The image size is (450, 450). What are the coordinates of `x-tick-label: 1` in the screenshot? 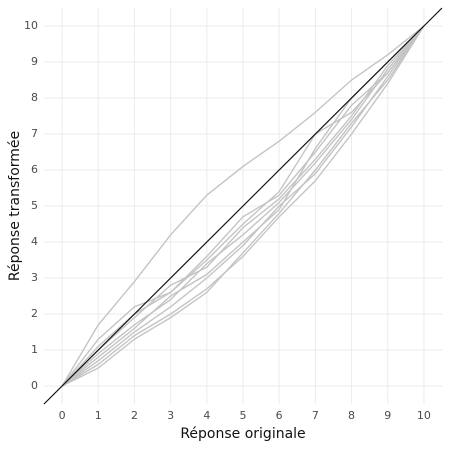 It's located at (98, 415).